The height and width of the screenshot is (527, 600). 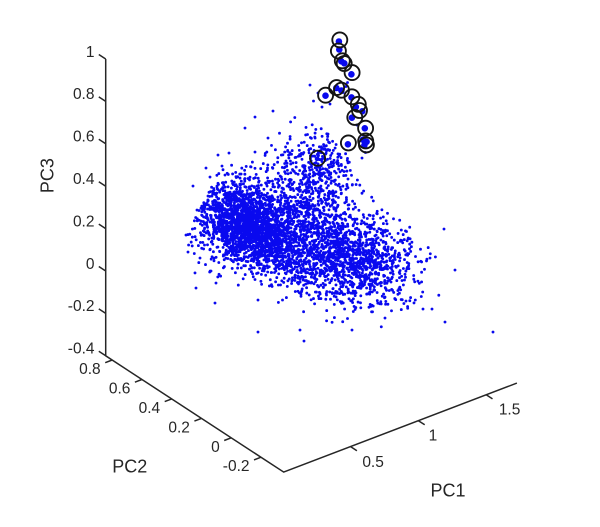 I want to click on svg-text: -0.4, so click(x=81, y=349).